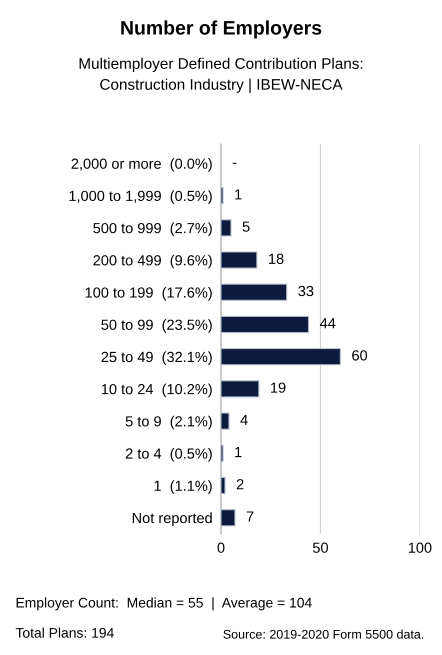 The image size is (442, 655). I want to click on data-label: 60, so click(360, 355).